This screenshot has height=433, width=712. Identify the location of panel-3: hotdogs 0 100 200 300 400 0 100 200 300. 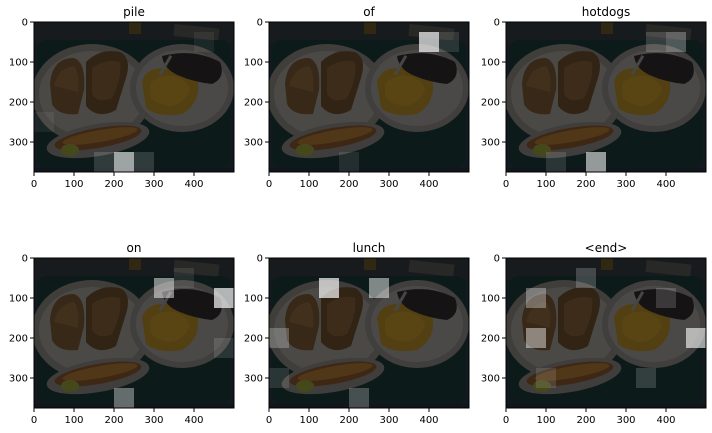
(594, 97).